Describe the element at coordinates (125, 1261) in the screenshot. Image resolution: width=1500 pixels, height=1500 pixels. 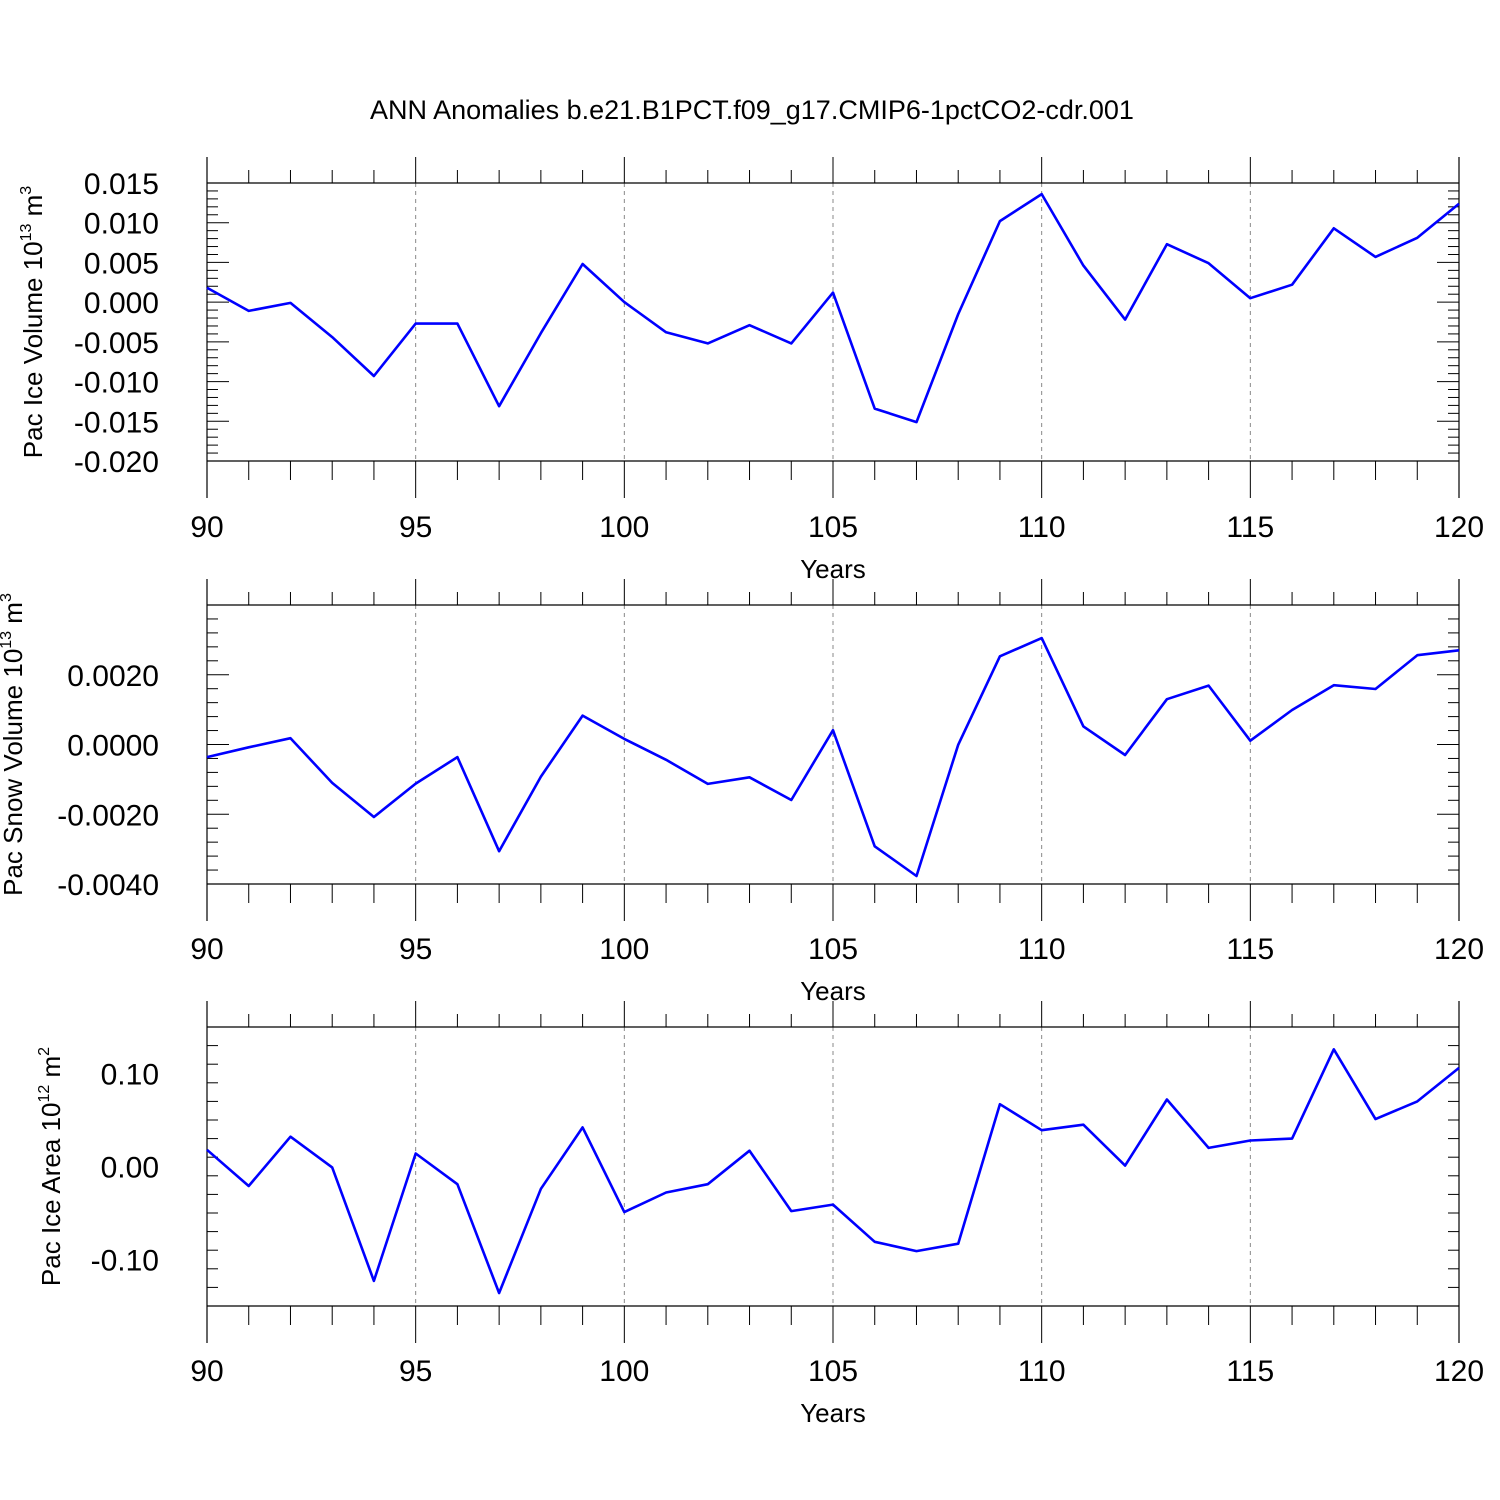
I see `y-tick-label: -0.10` at that location.